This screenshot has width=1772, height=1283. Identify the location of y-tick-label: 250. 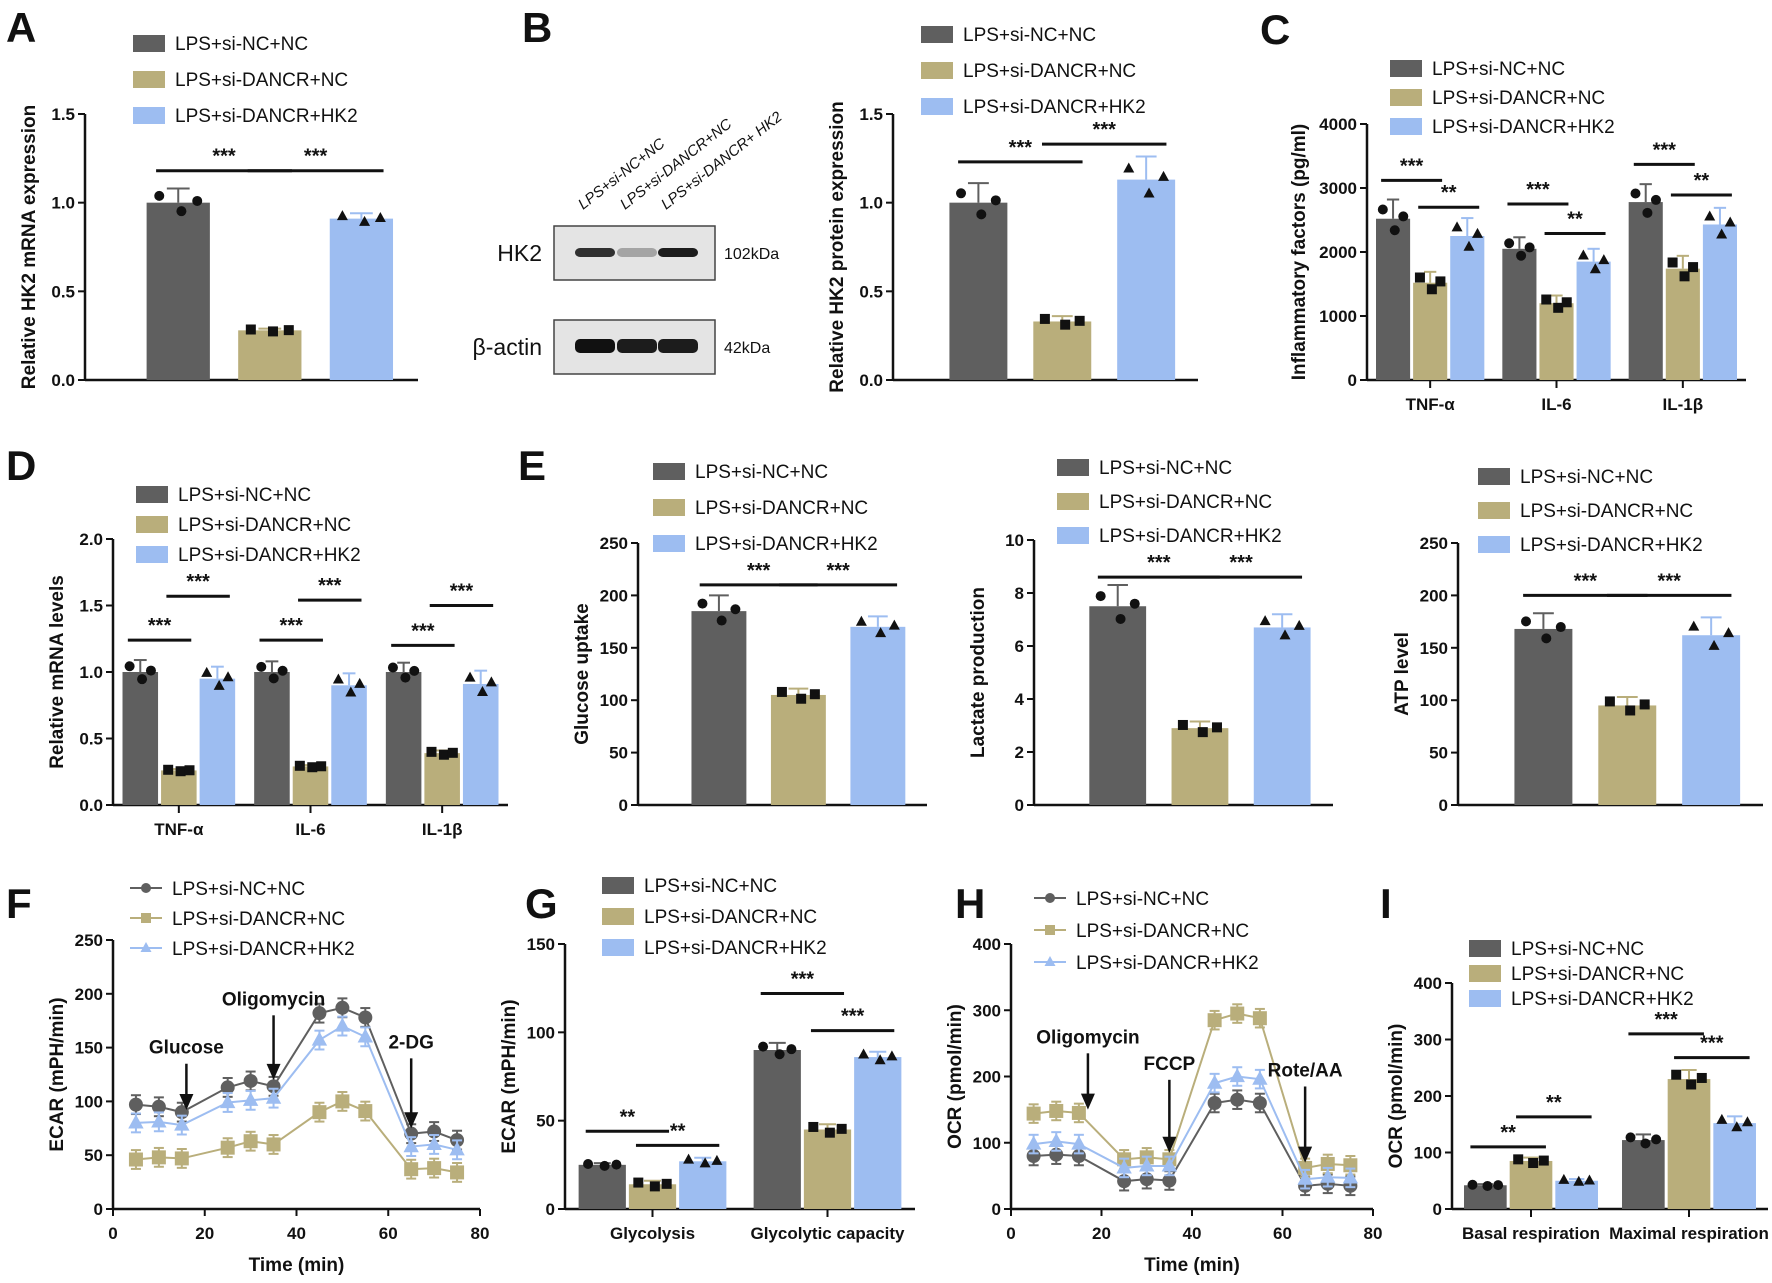
(1434, 543).